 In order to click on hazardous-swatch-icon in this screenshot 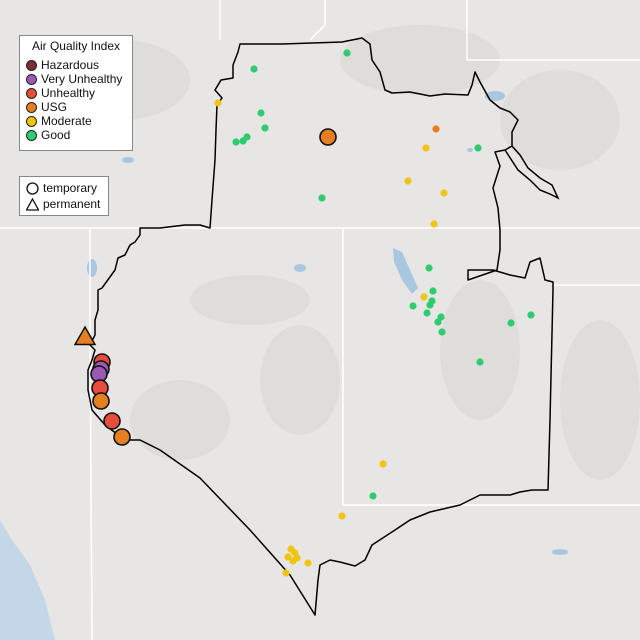, I will do `click(31, 65)`.